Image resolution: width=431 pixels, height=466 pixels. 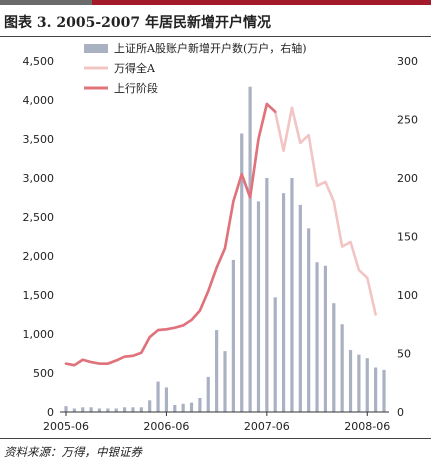 I want to click on y-right-tick-label: 0, so click(x=400, y=412).